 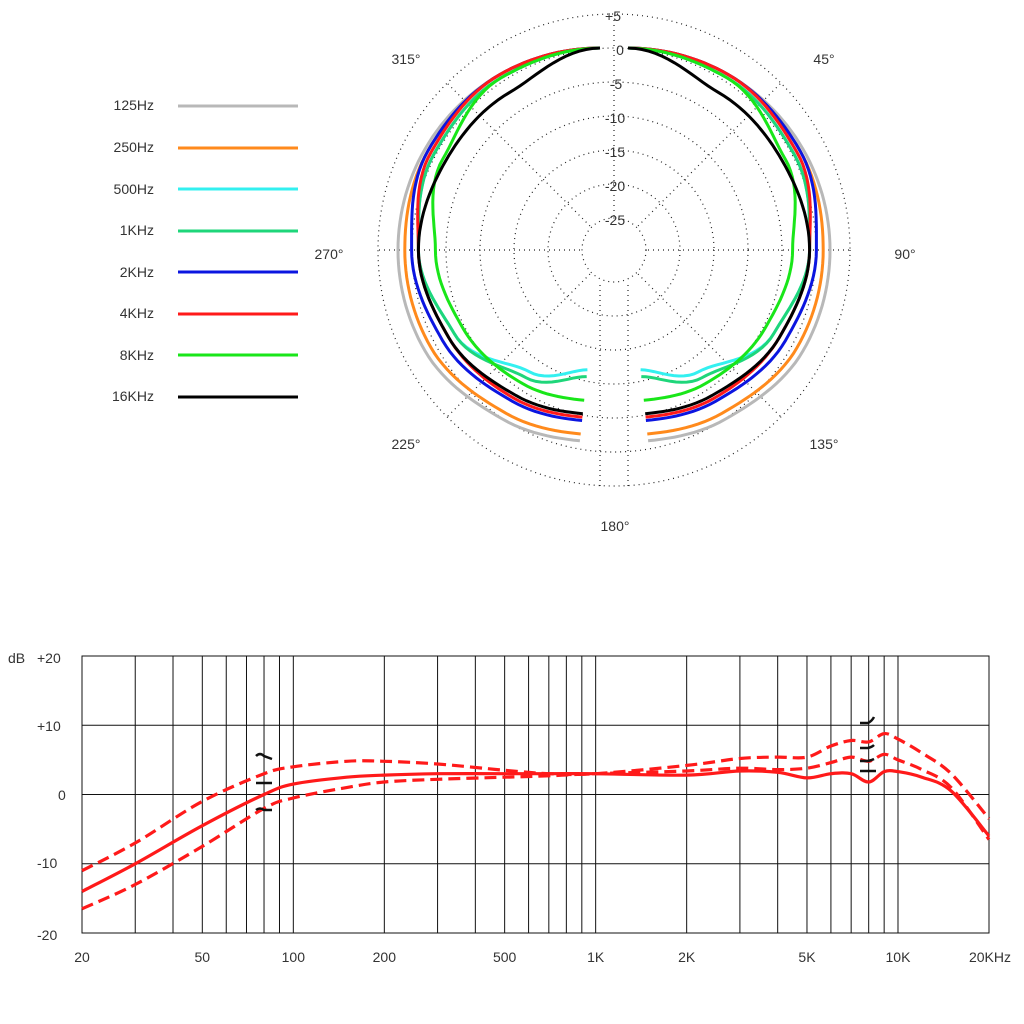 I want to click on legend-label: 1KHz, so click(x=137, y=230).